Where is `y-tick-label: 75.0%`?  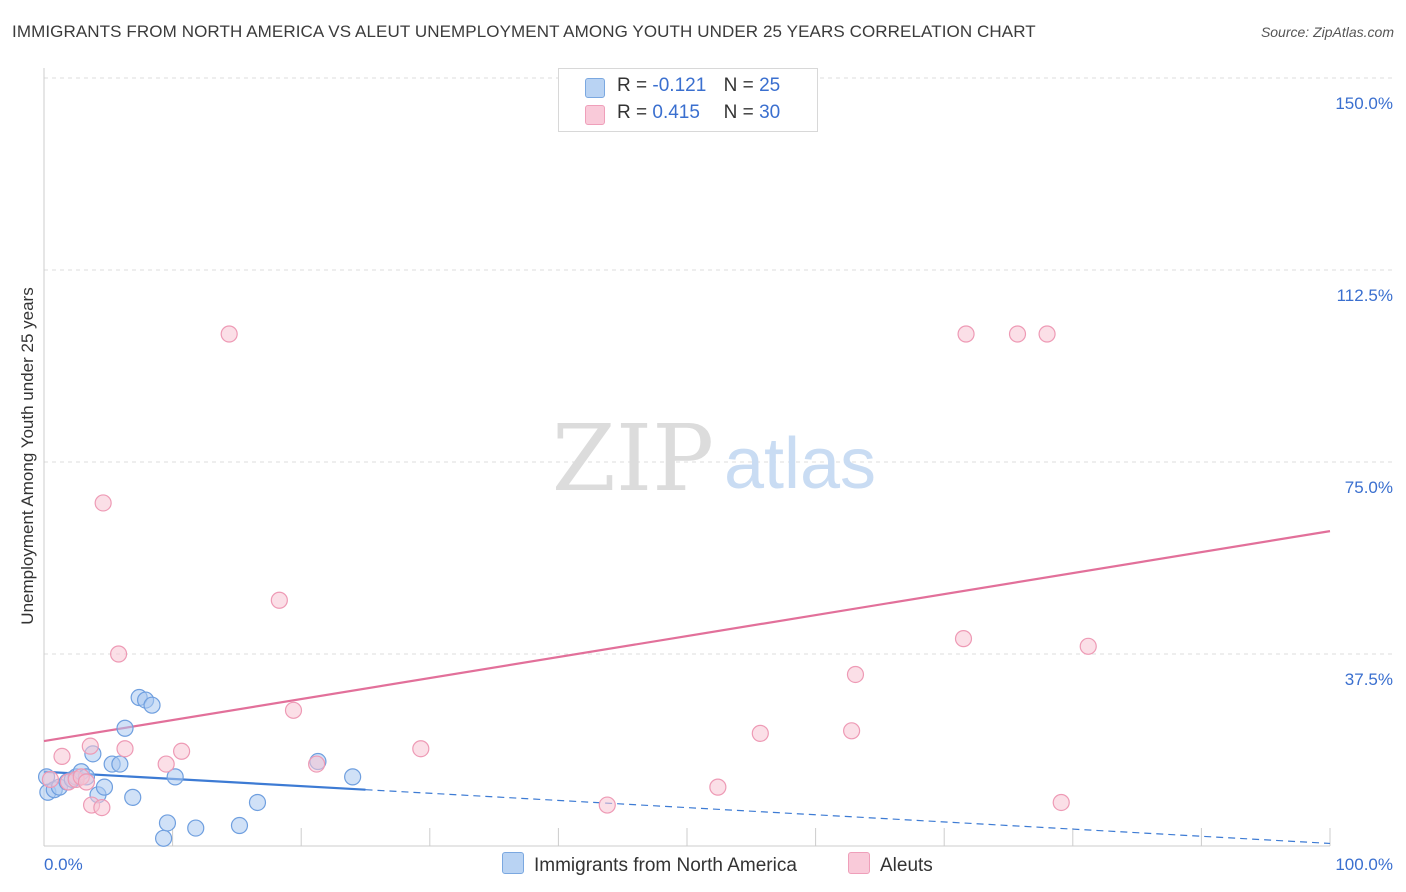 y-tick-label: 75.0% is located at coordinates (1369, 487).